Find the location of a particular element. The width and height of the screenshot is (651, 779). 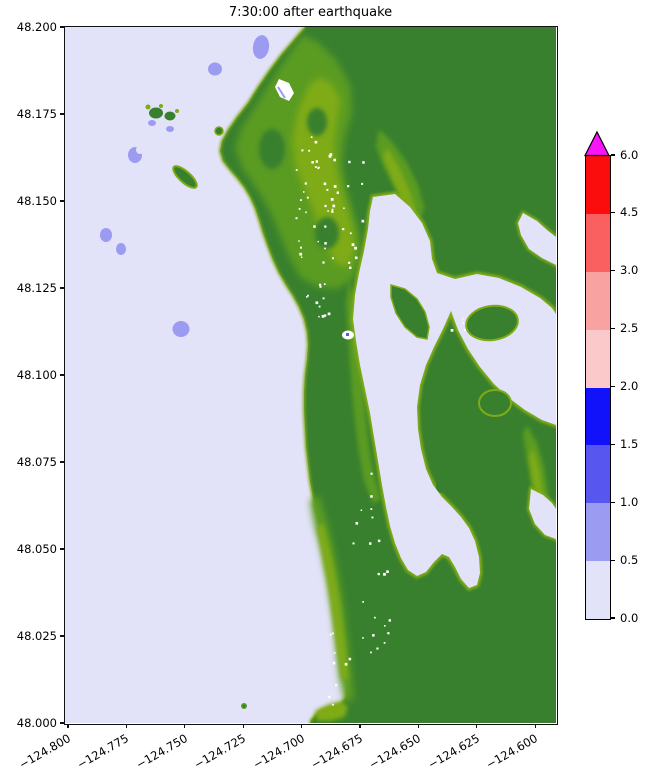

river-mouth is located at coordinates (284, 90).